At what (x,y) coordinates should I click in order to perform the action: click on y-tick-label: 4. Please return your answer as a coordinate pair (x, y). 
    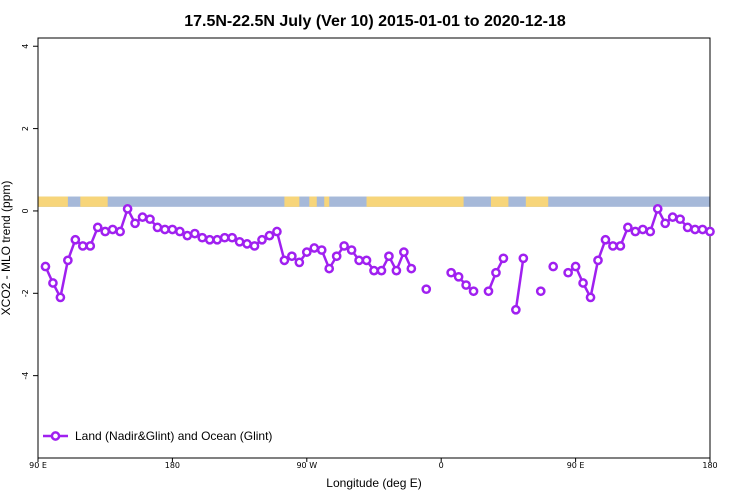
    Looking at the image, I should click on (25, 46).